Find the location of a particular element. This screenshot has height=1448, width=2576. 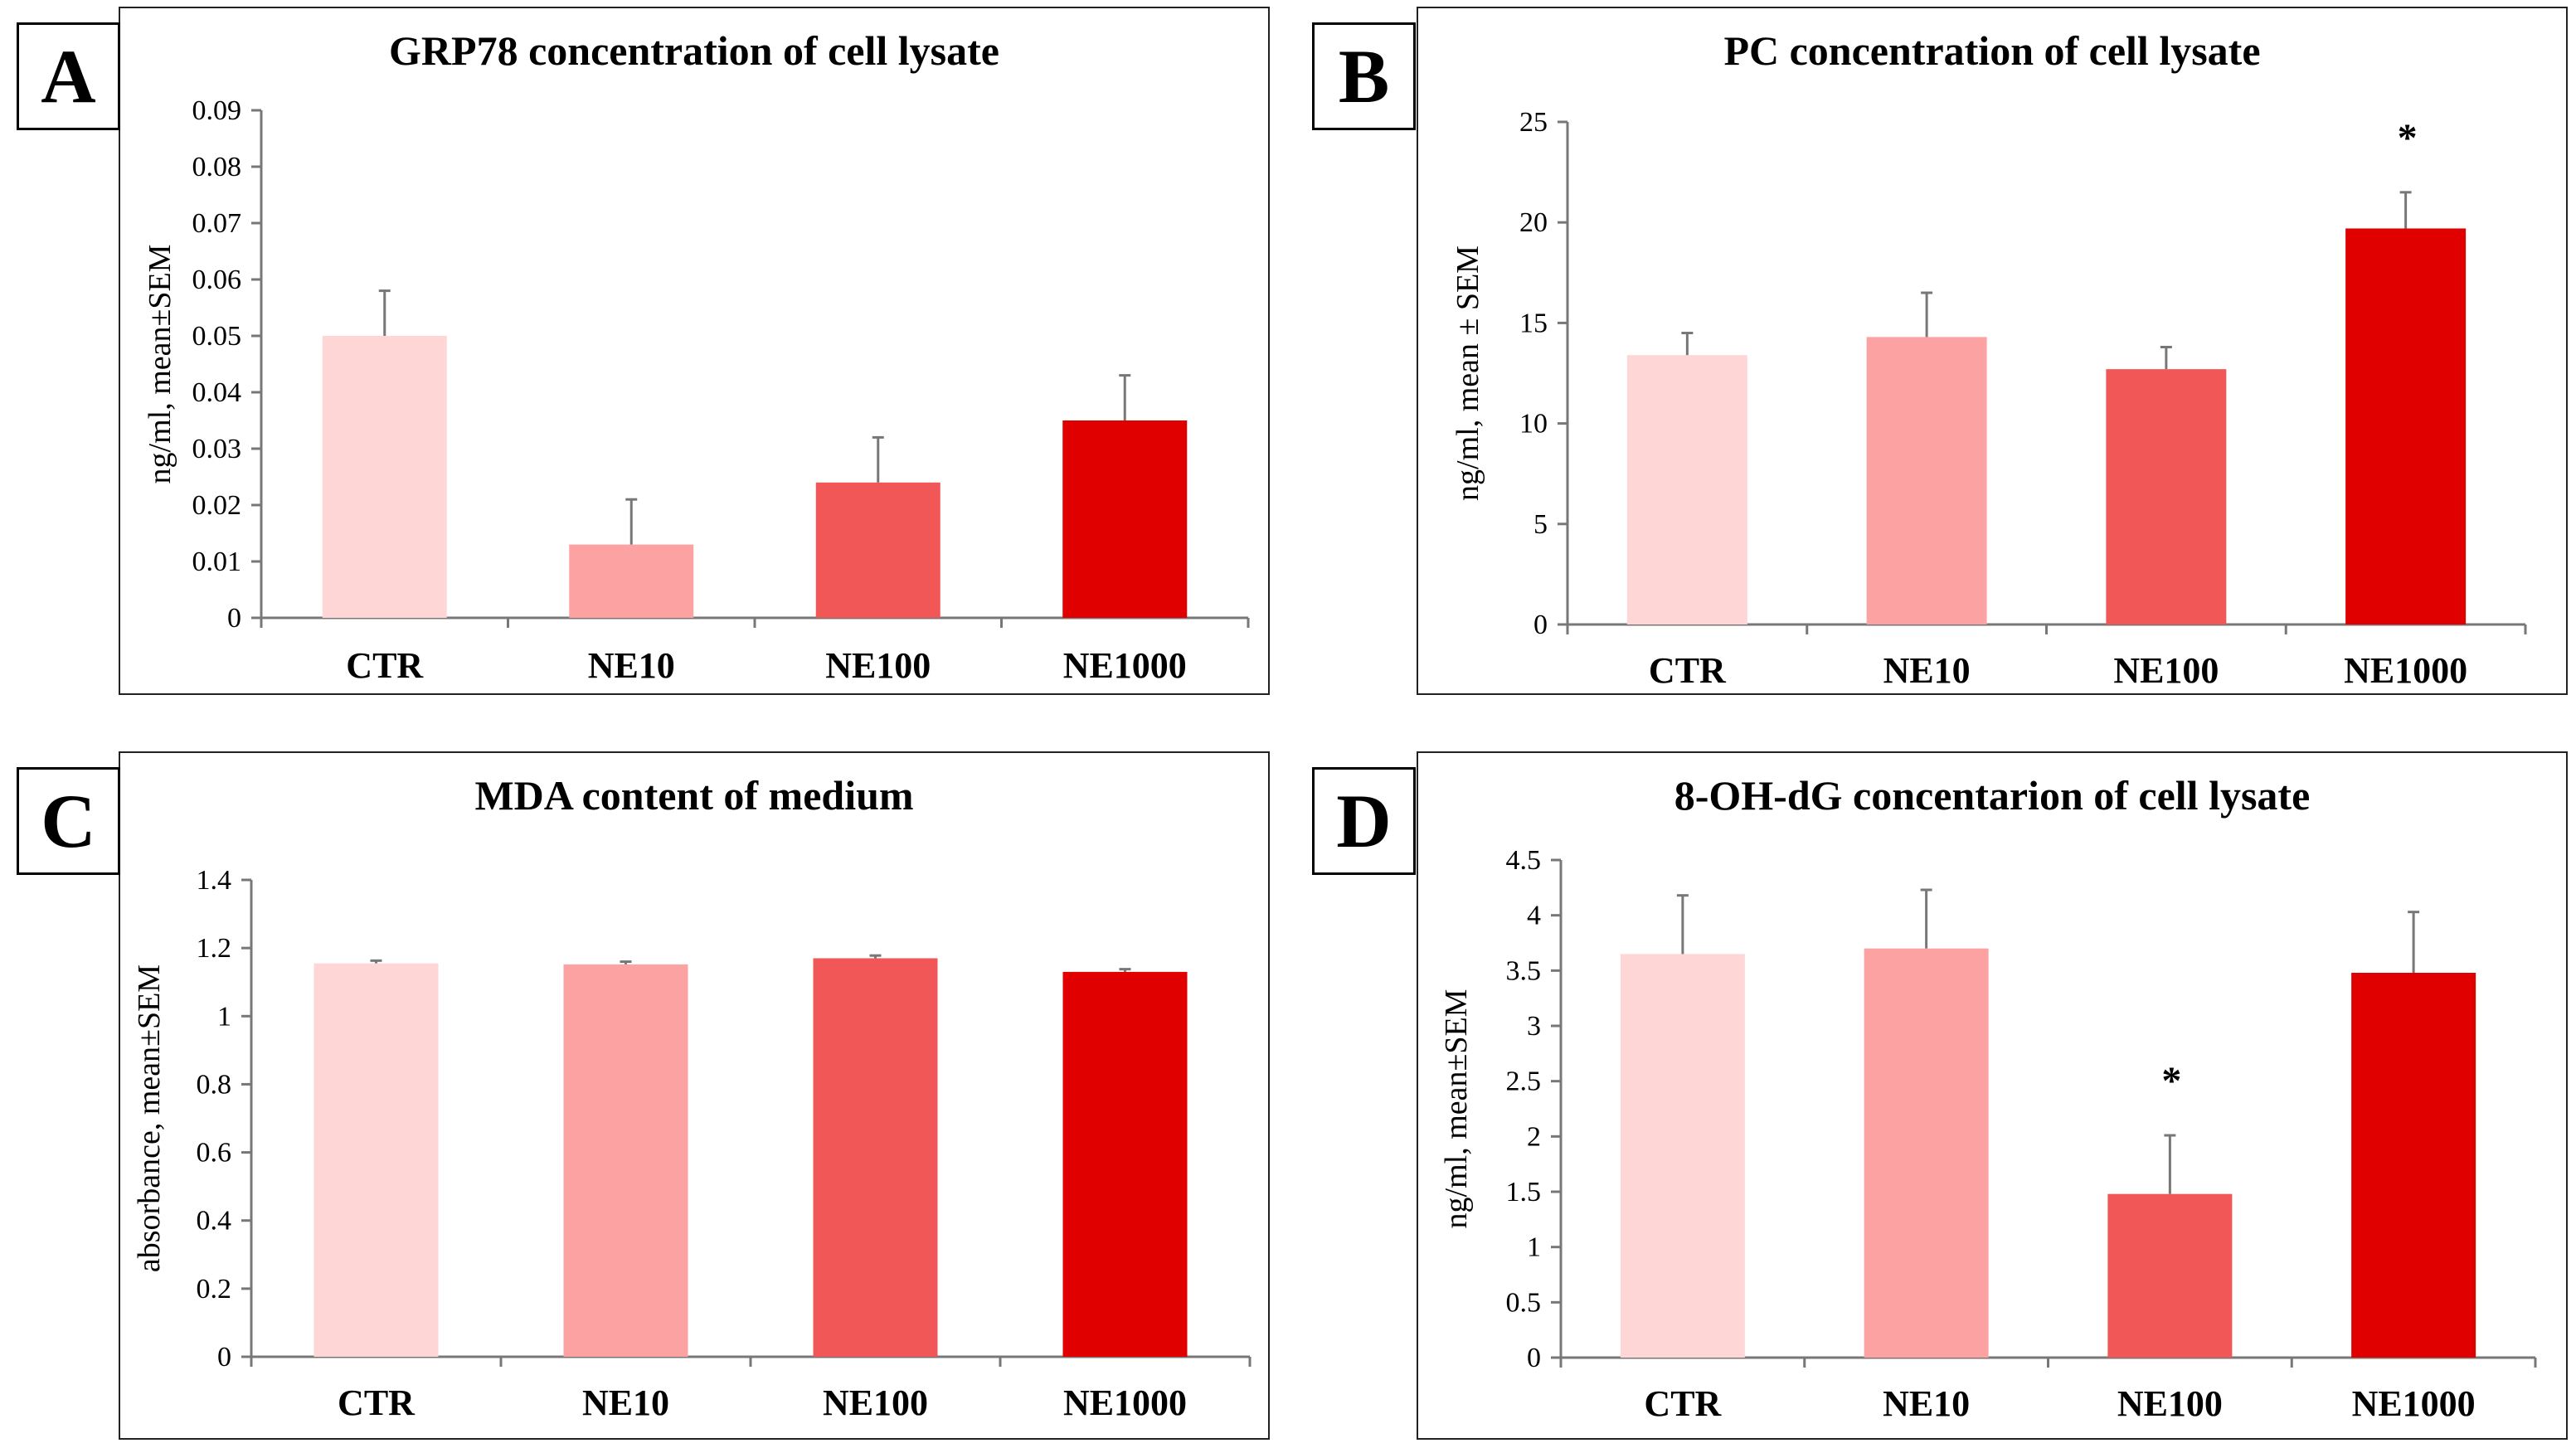

panel-d-label: D is located at coordinates (1364, 821).